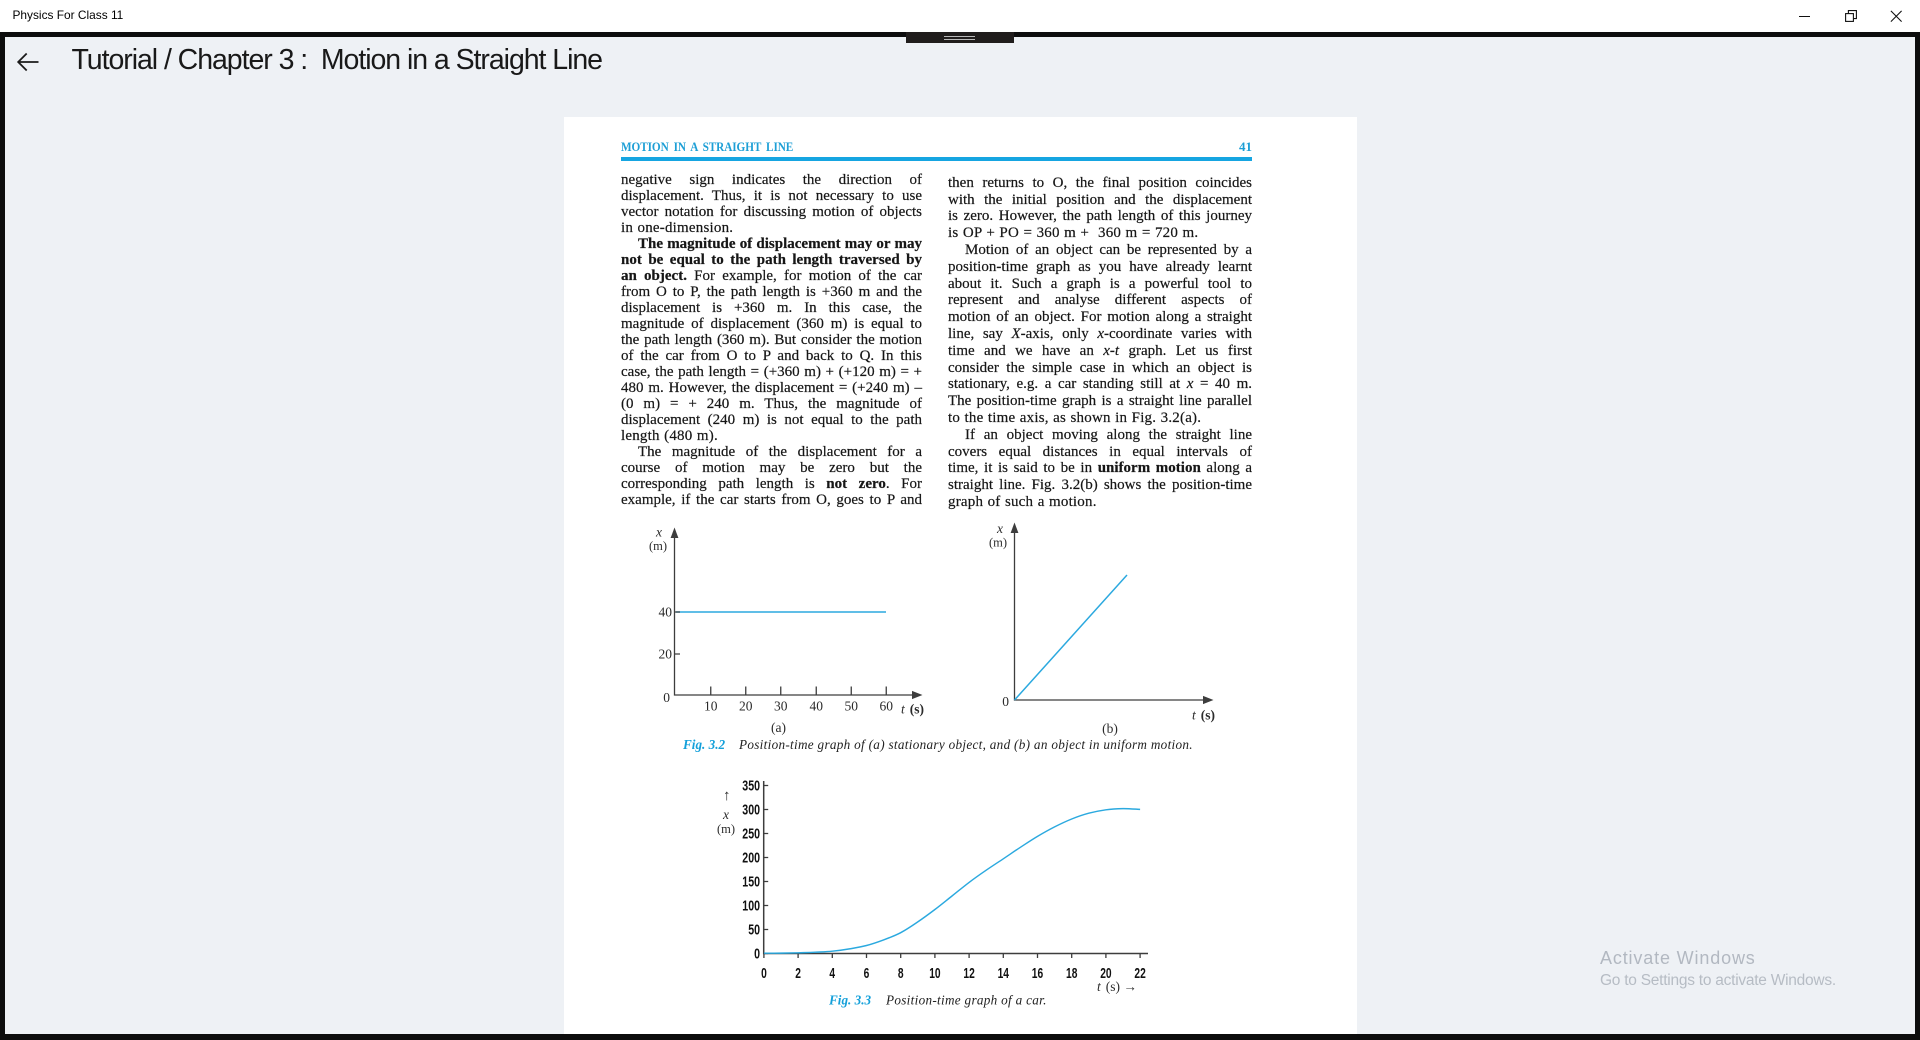 This screenshot has height=1040, width=1920. Describe the element at coordinates (781, 706) in the screenshot. I see `svg-text: 30` at that location.